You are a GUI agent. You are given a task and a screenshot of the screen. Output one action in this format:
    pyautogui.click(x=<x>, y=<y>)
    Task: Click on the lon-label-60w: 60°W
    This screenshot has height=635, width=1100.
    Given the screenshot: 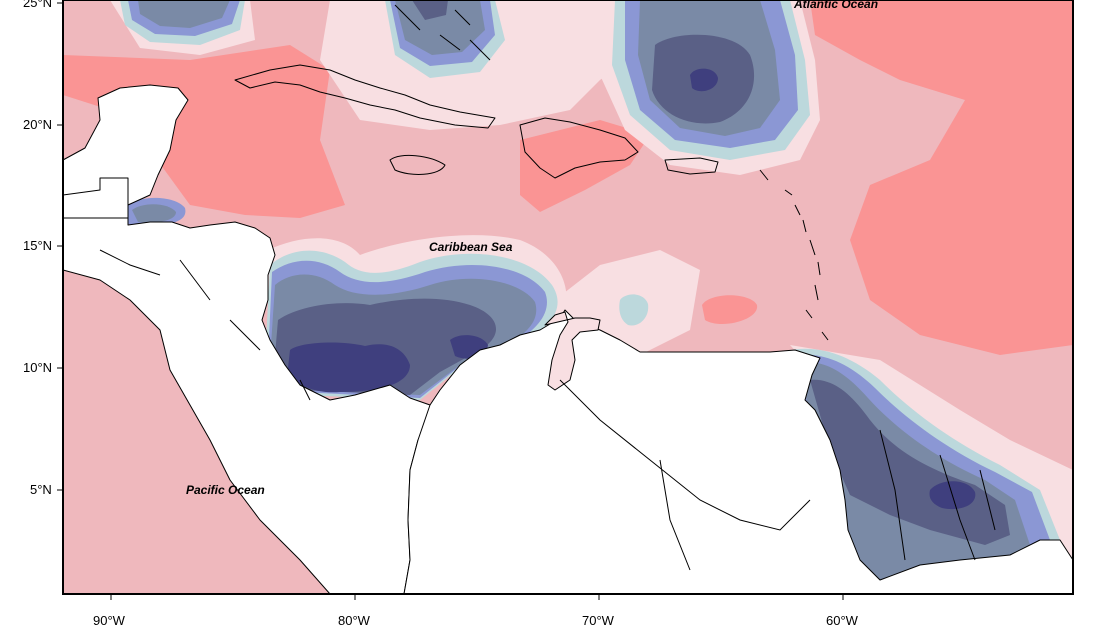 What is the action you would take?
    pyautogui.click(x=842, y=620)
    